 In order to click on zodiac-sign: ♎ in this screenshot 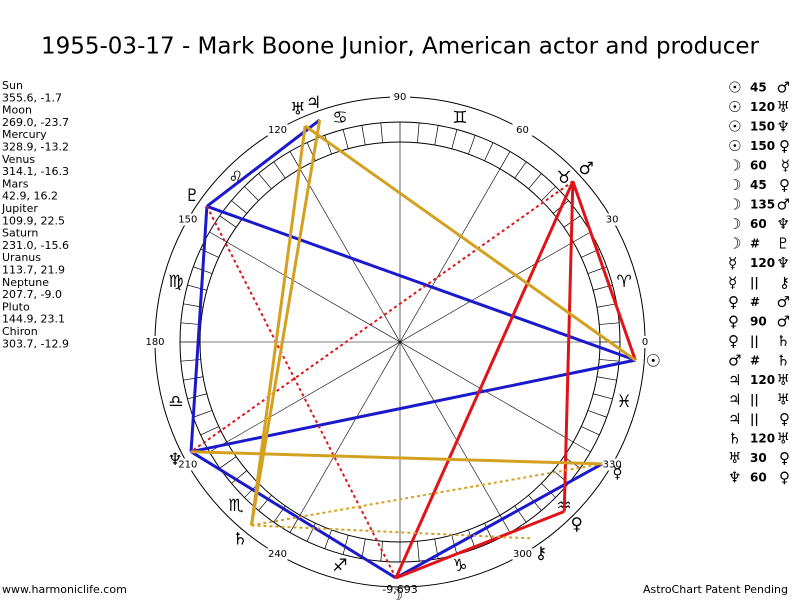, I will do `click(175, 402)`.